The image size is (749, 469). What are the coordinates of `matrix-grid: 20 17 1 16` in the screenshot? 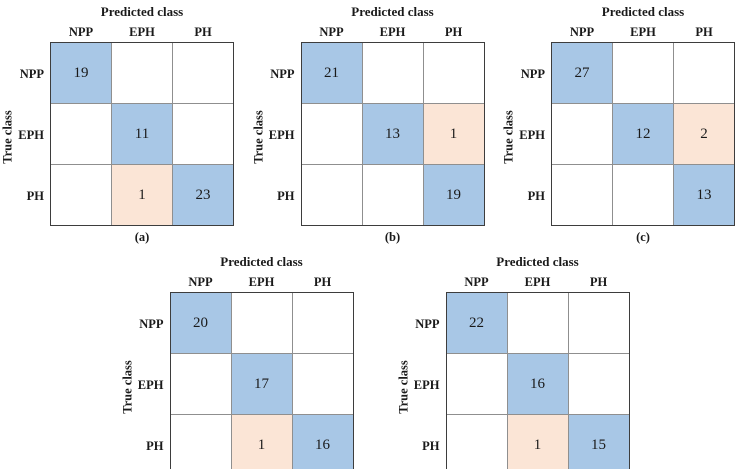 It's located at (261, 380).